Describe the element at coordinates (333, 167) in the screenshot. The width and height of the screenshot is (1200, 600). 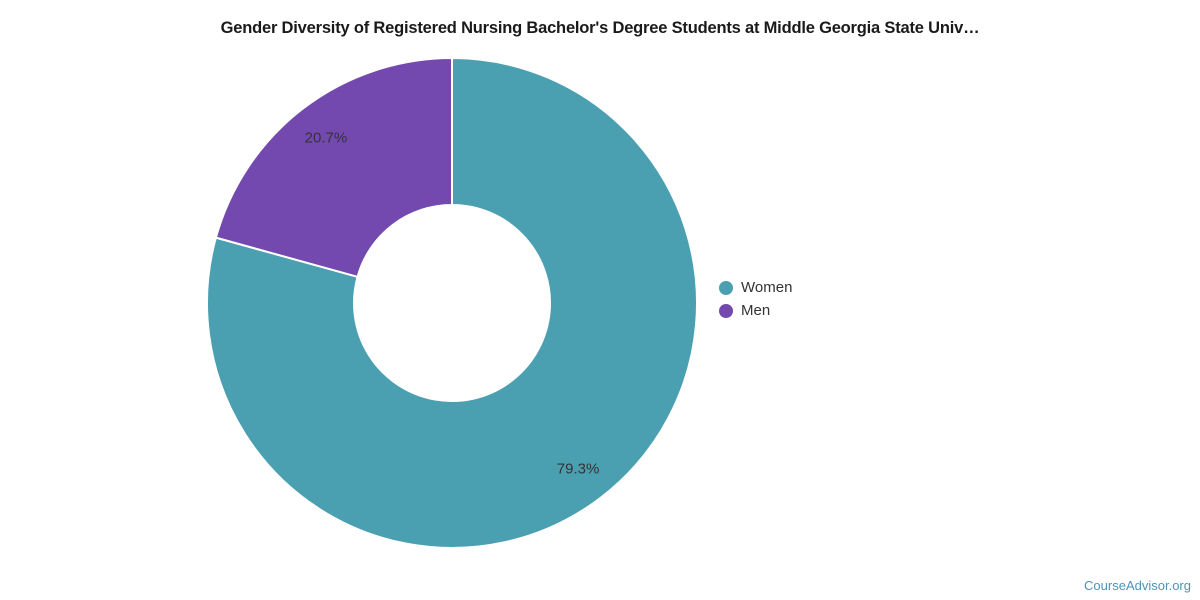
I see `slice-men` at that location.